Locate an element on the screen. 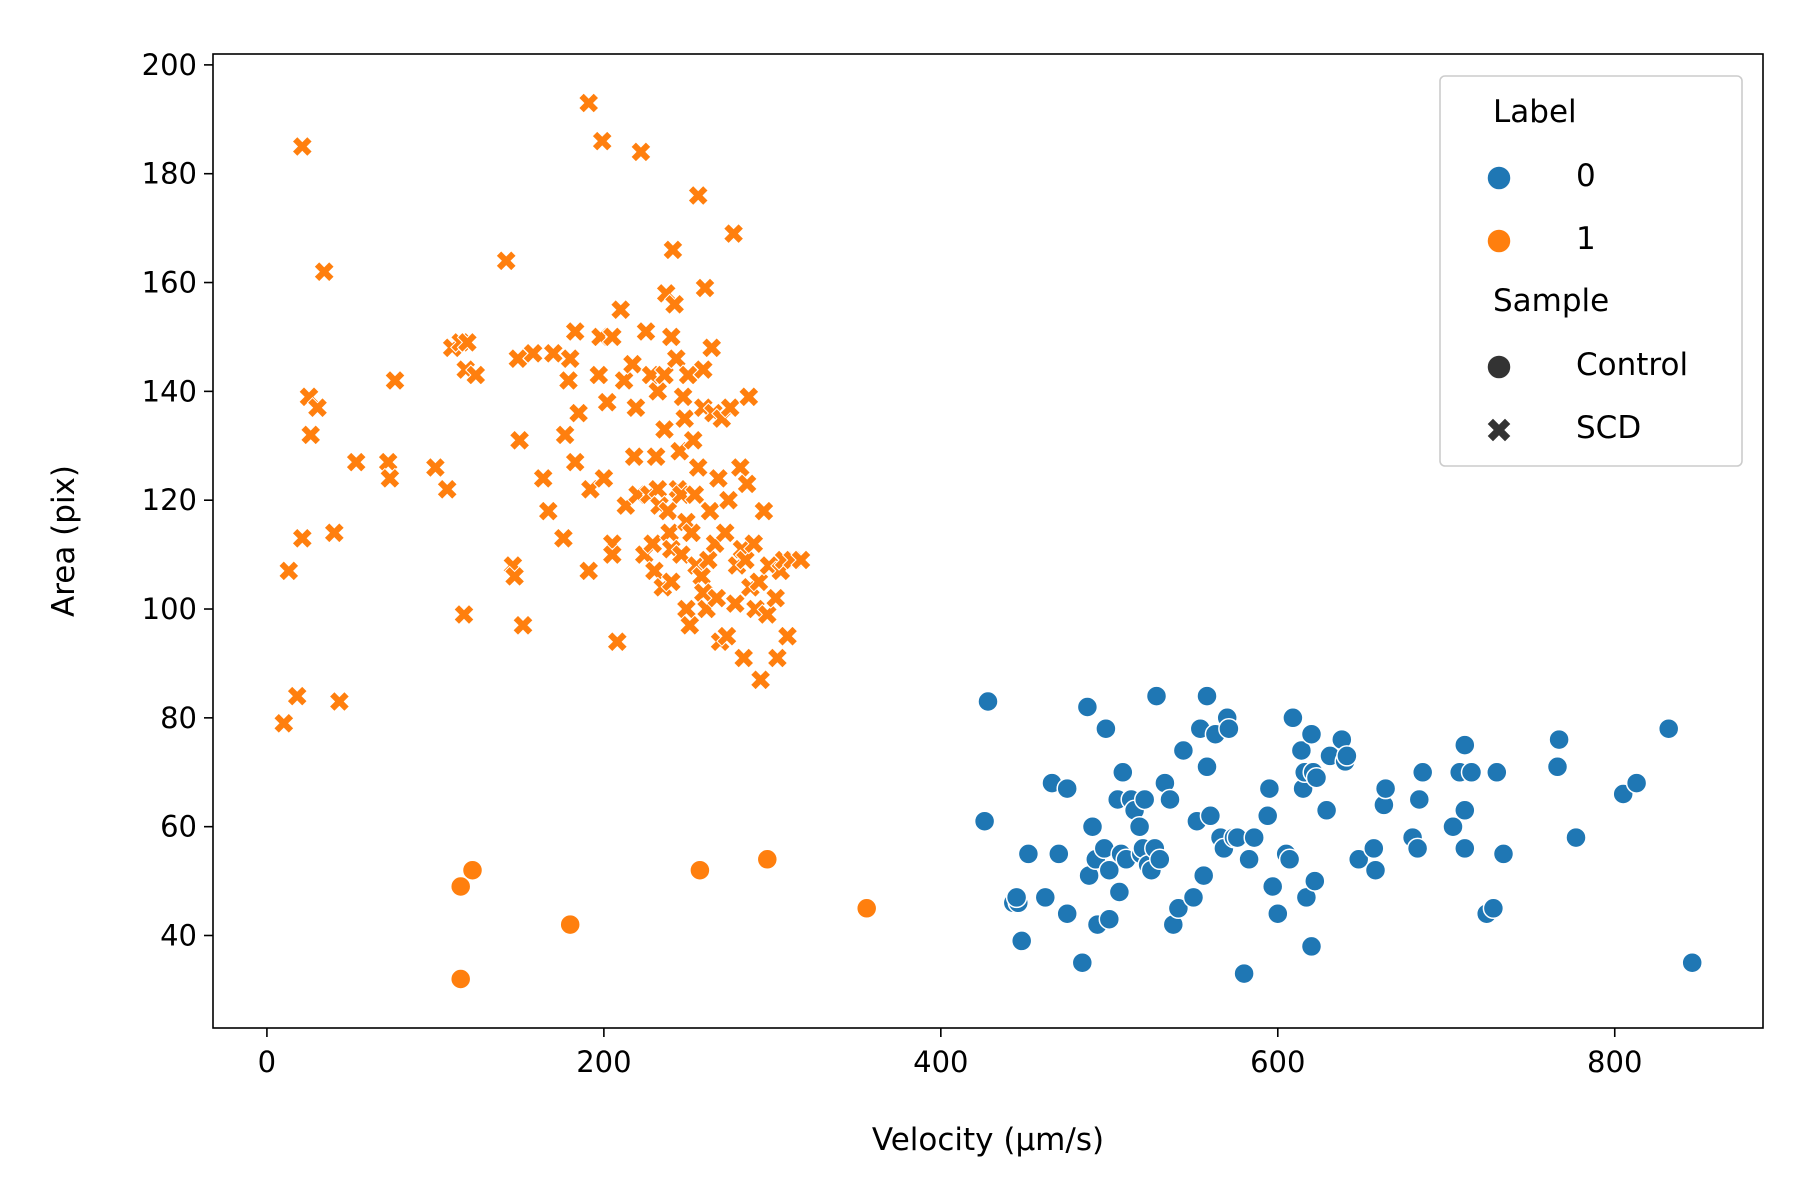  legend-entry-control: Control is located at coordinates (1632, 365).